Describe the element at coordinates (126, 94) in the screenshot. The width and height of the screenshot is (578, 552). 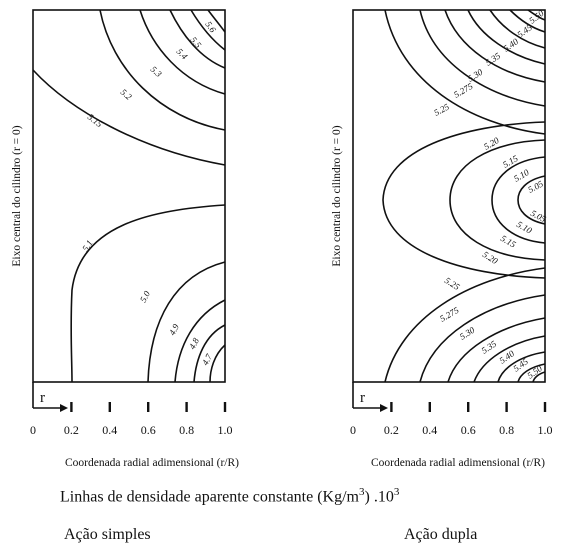
I see `contour-label: 5.2` at that location.